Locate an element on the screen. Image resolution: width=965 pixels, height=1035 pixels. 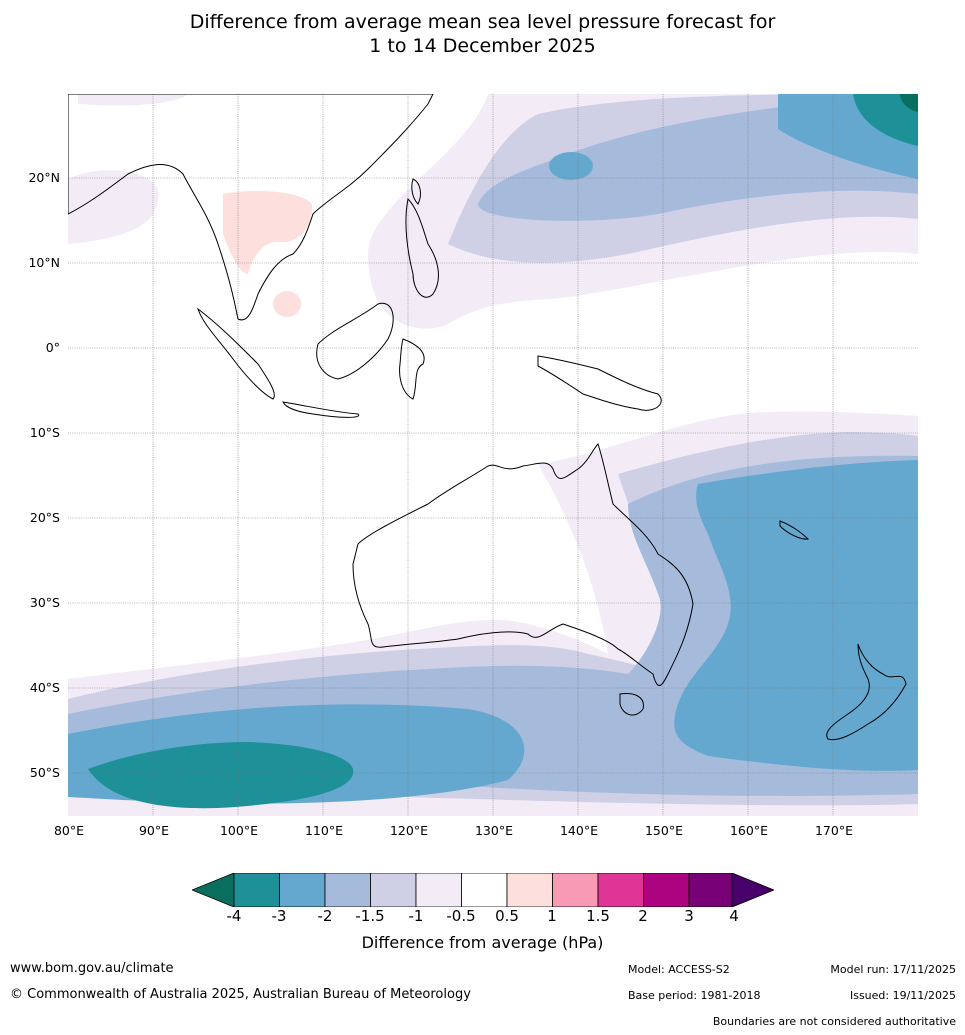
contour-indochina-plus05 is located at coordinates (268, 232).